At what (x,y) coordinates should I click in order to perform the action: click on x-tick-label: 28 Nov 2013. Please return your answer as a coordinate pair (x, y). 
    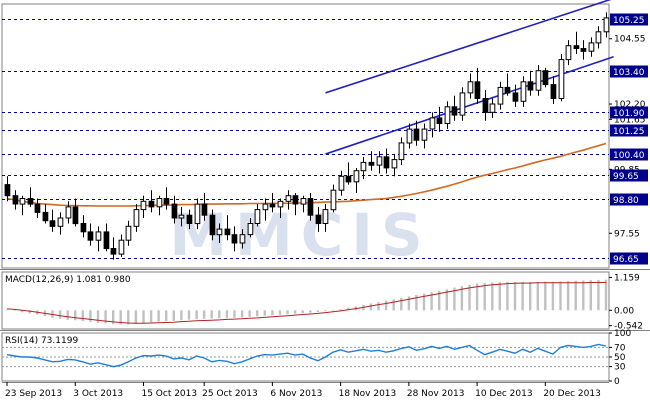
    Looking at the image, I should click on (436, 394).